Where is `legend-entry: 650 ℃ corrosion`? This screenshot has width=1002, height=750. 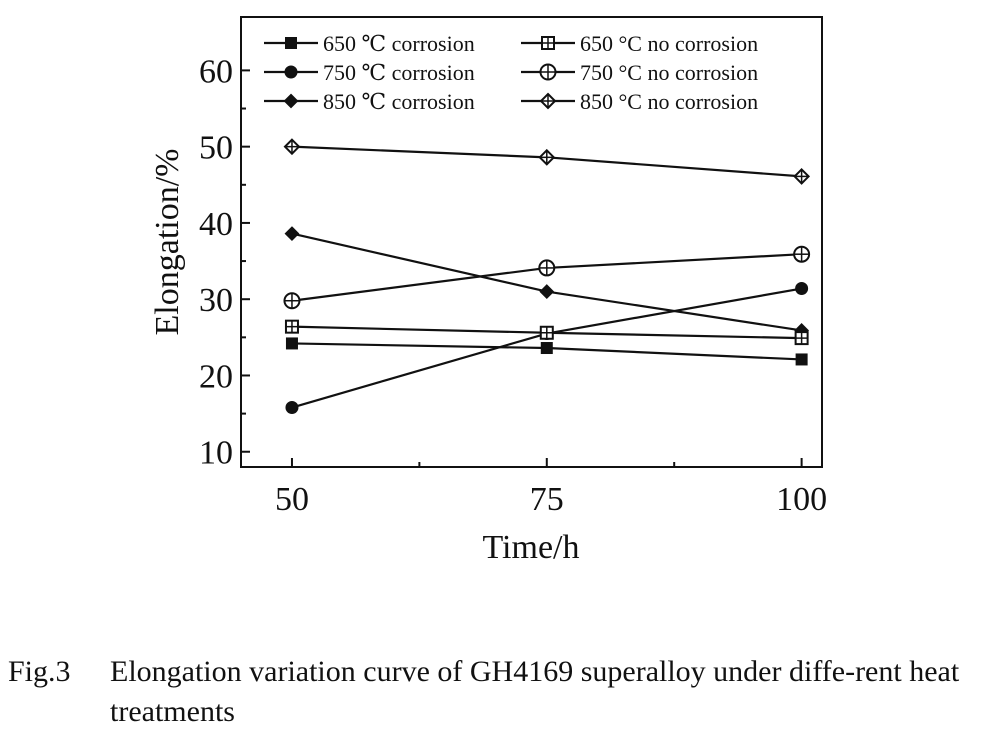
legend-entry: 650 ℃ corrosion is located at coordinates (369, 43).